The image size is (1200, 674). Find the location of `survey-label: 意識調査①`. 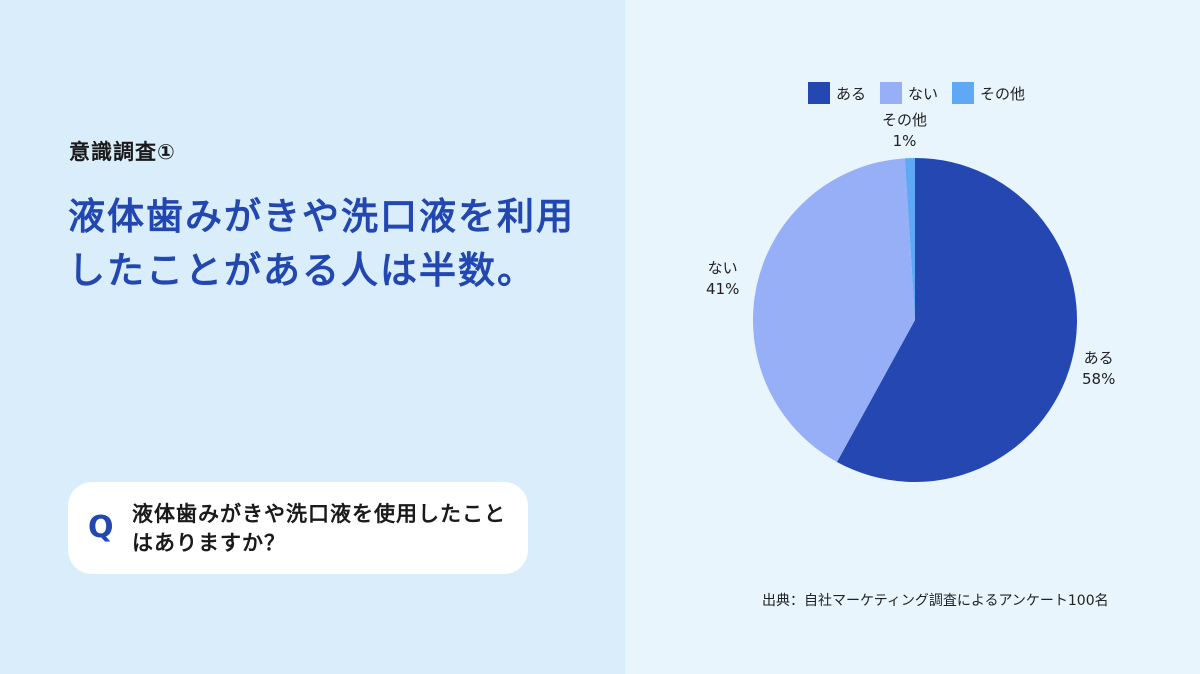

survey-label: 意識調査① is located at coordinates (122, 152).